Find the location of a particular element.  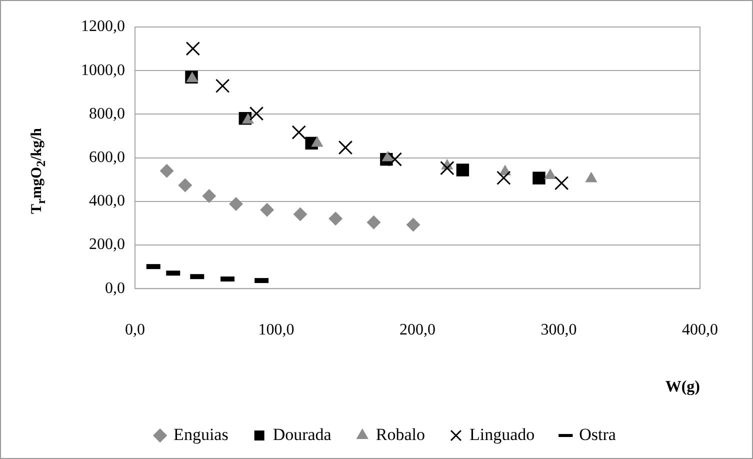

y-tick-label: 0,0 is located at coordinates (115, 288).